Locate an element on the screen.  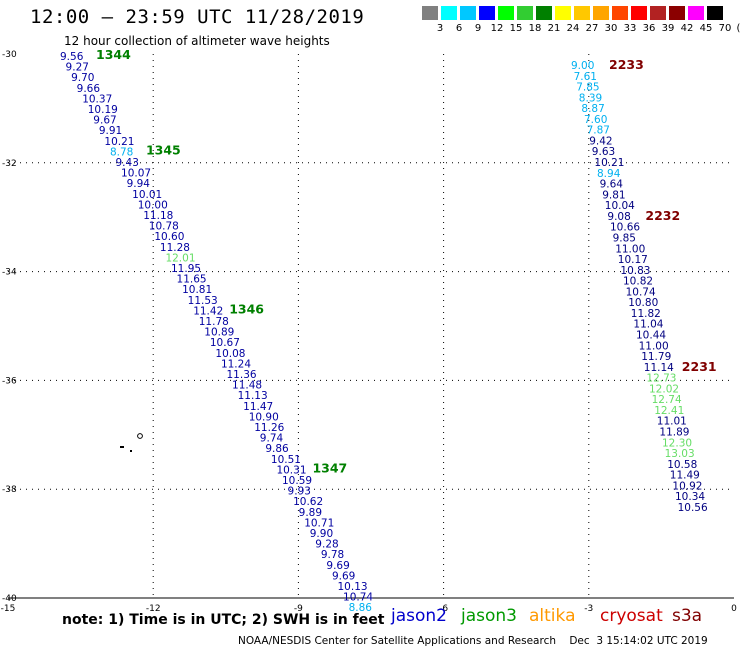
wave-height-value: 9.86 is located at coordinates (277, 449).